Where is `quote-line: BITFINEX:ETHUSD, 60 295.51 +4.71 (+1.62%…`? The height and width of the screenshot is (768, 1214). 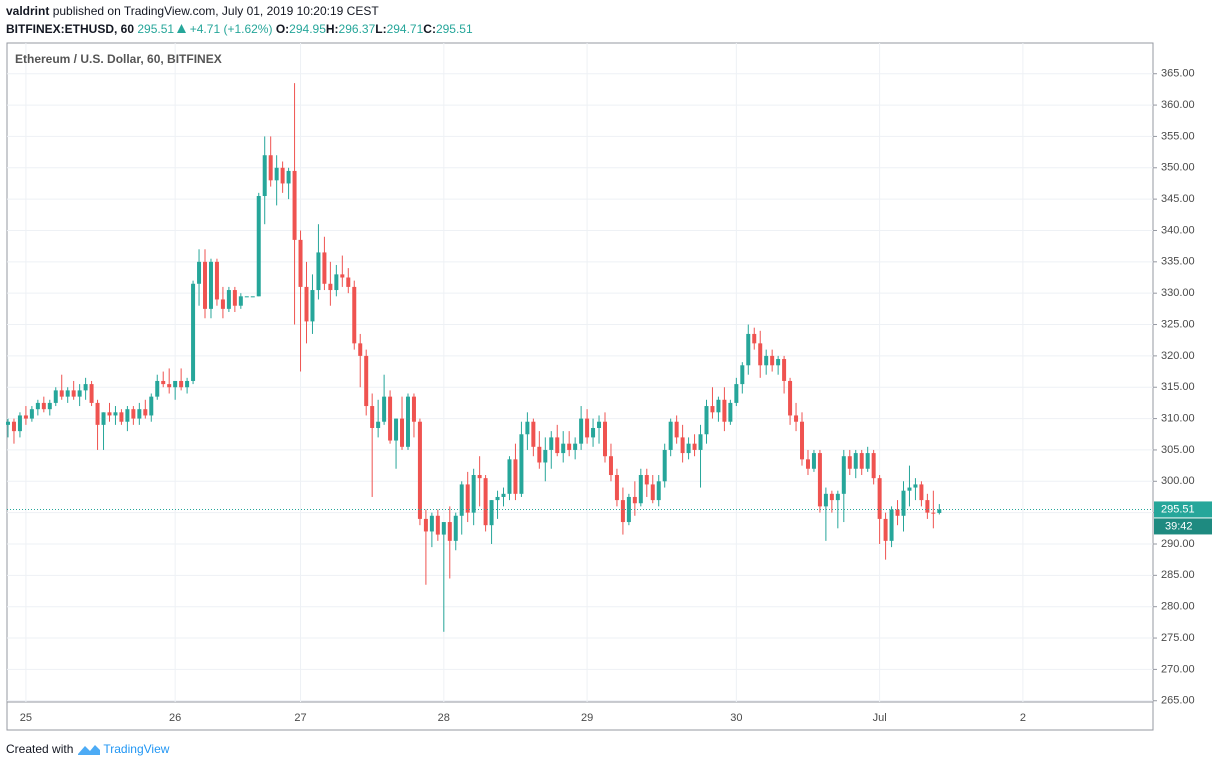
quote-line: BITFINEX:ETHUSD, 60 295.51 +4.71 (+1.62%… is located at coordinates (239, 29).